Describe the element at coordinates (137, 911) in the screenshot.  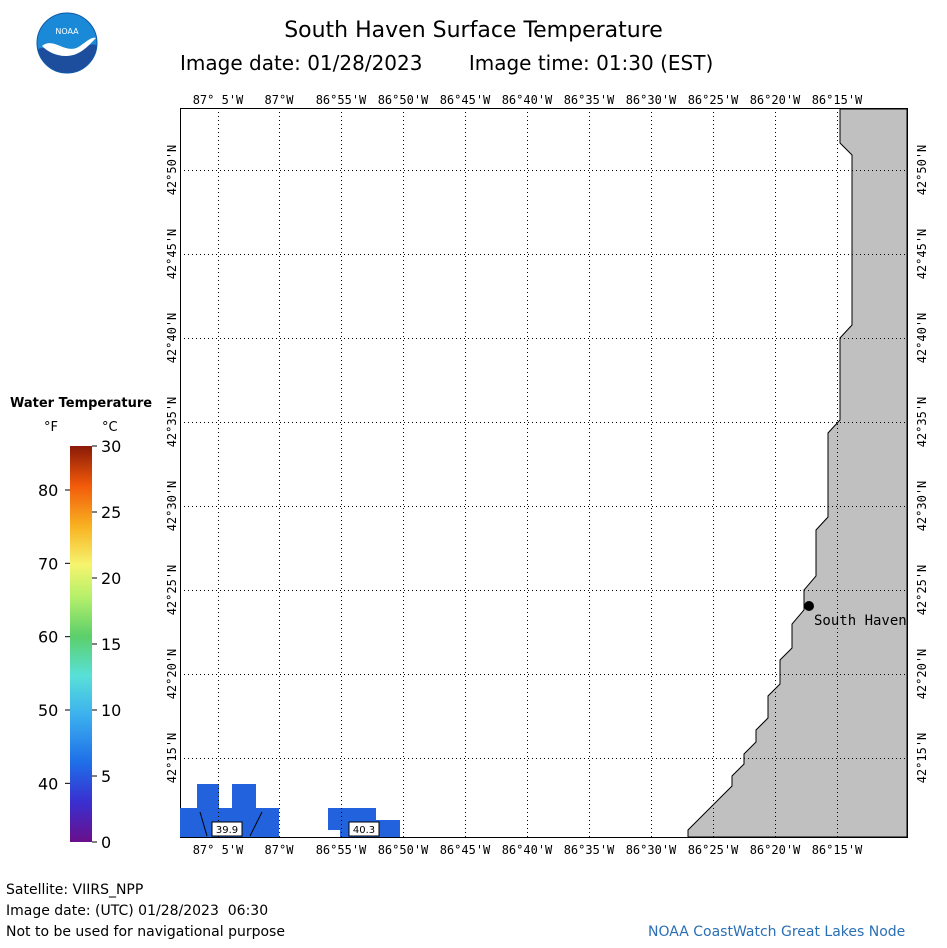
I see `utc-date-text: Image date: (UTC) 01/28/2023 06:30` at that location.